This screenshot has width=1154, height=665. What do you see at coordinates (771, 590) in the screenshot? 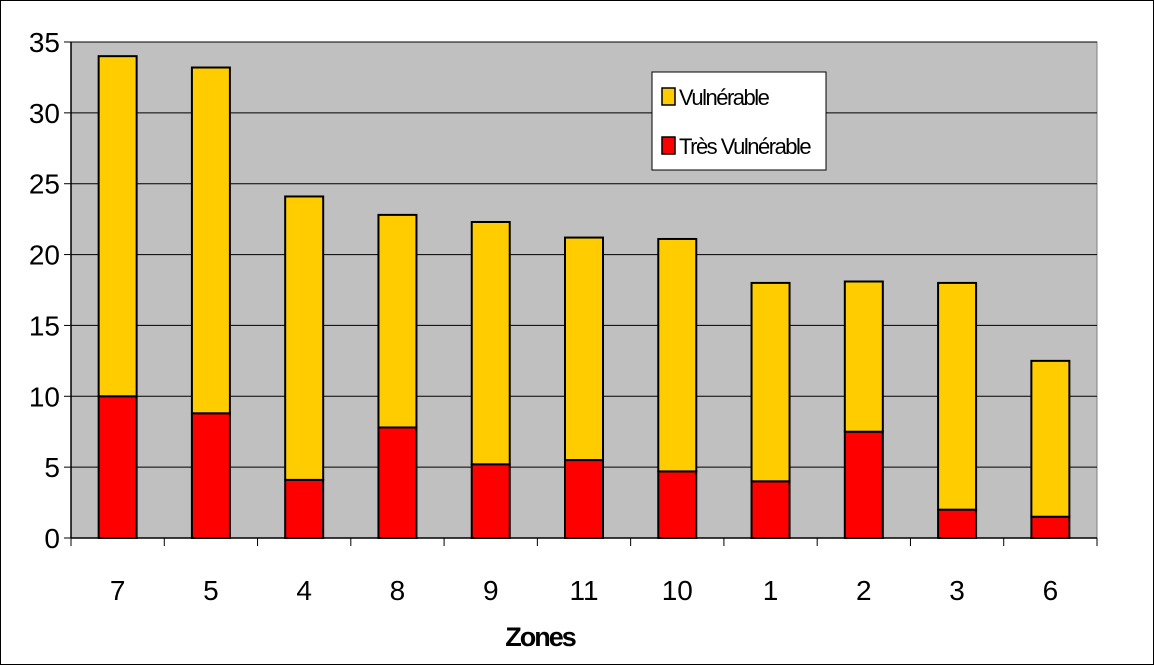
I see `x-tick-label: 1` at bounding box center [771, 590].